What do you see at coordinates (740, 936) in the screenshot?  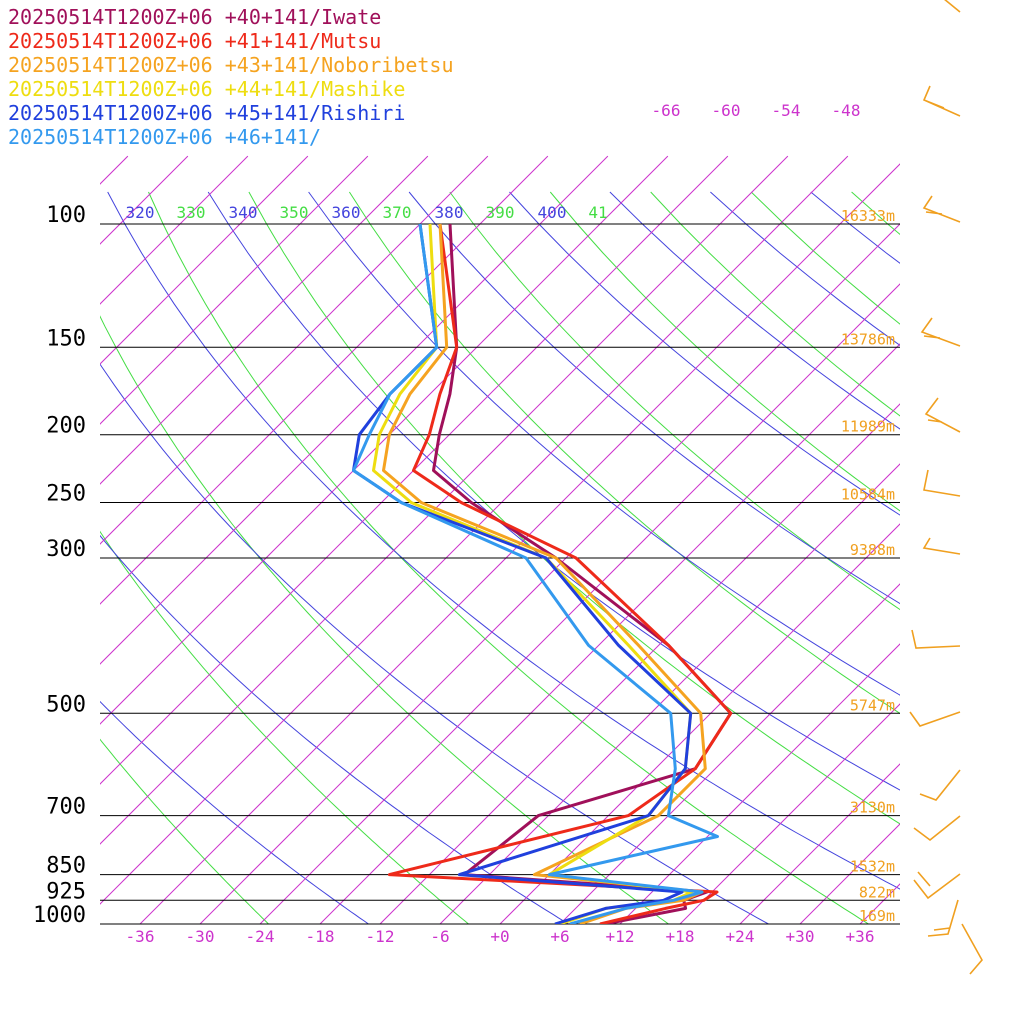 I see `x-tick-label: +24` at bounding box center [740, 936].